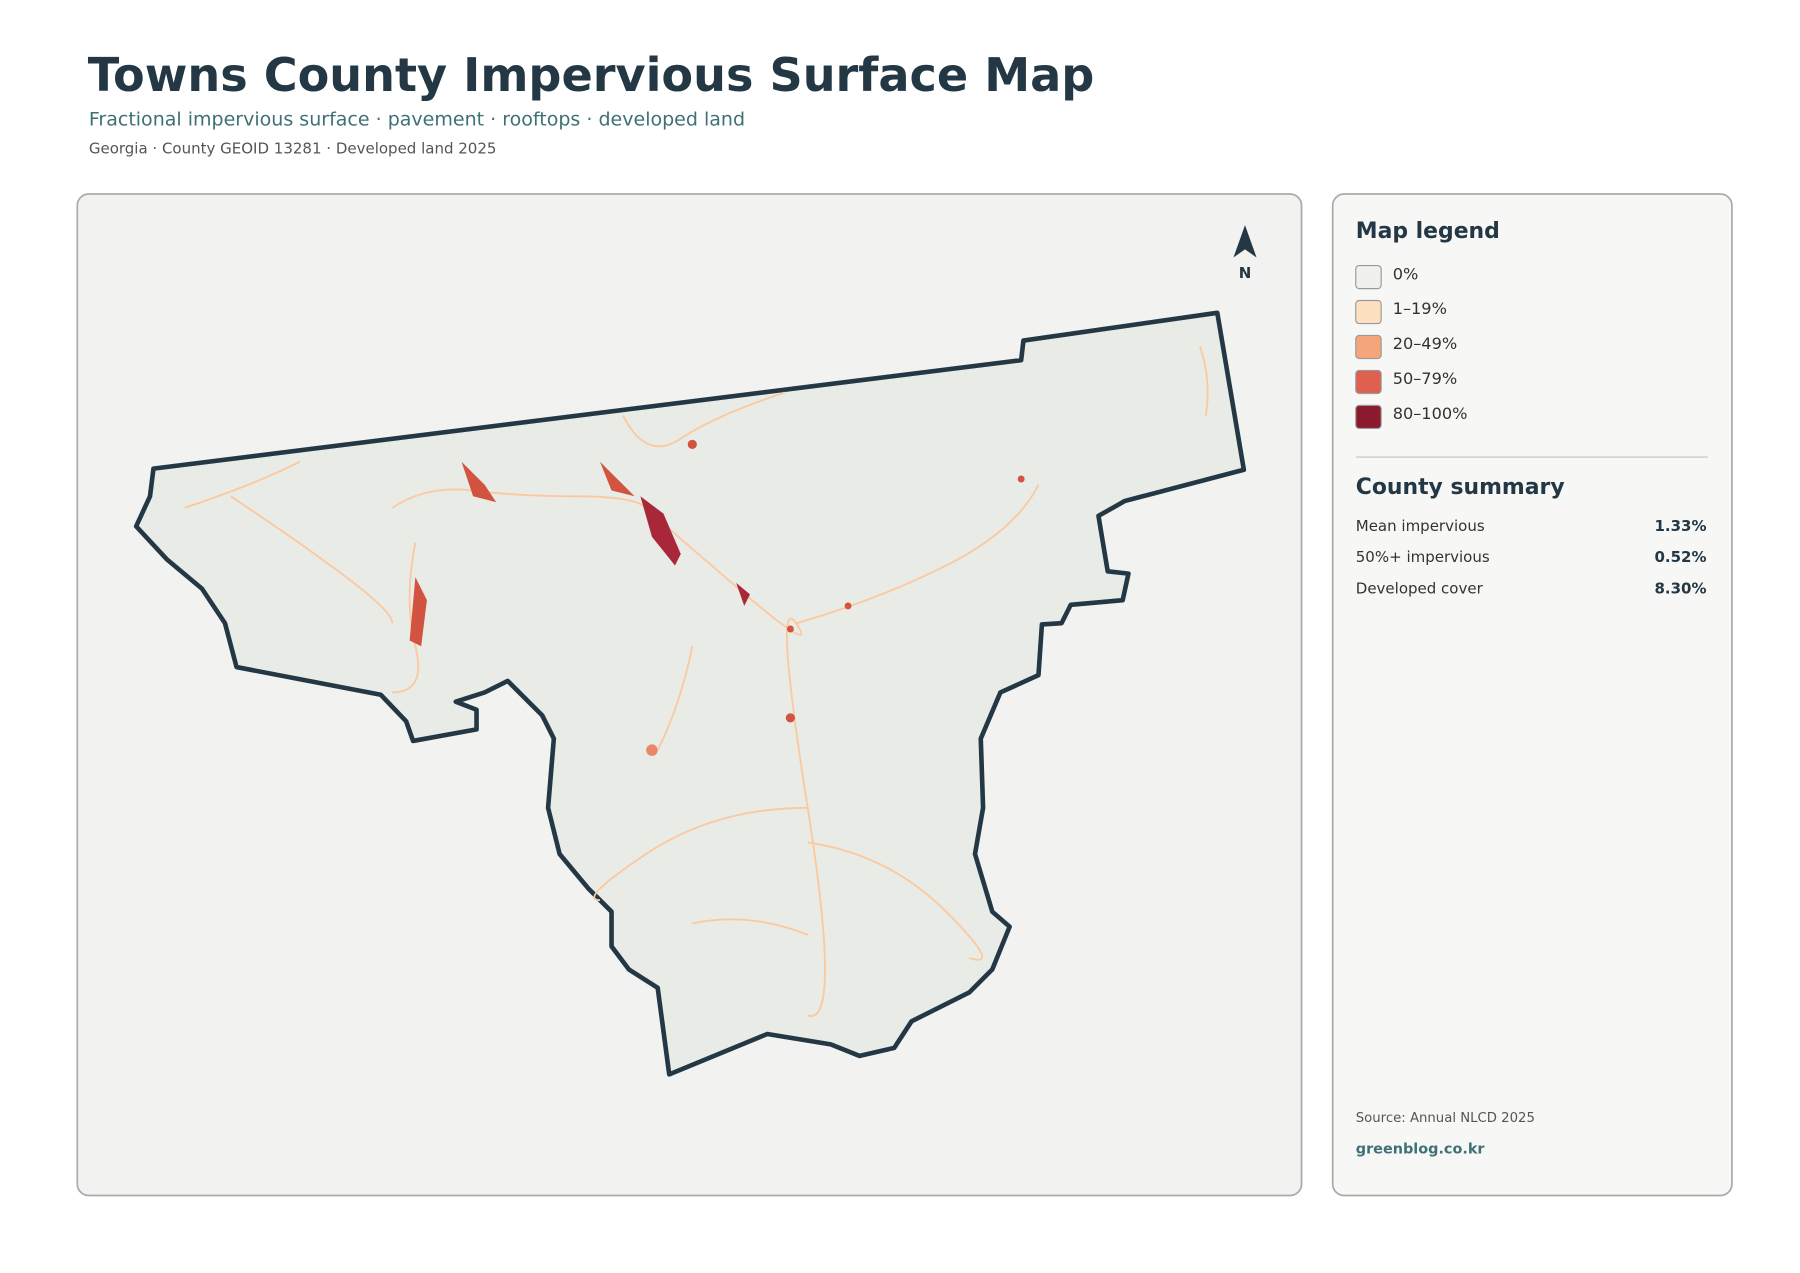 The height and width of the screenshot is (1273, 1800). I want to click on legend-label: 0%, so click(1406, 273).